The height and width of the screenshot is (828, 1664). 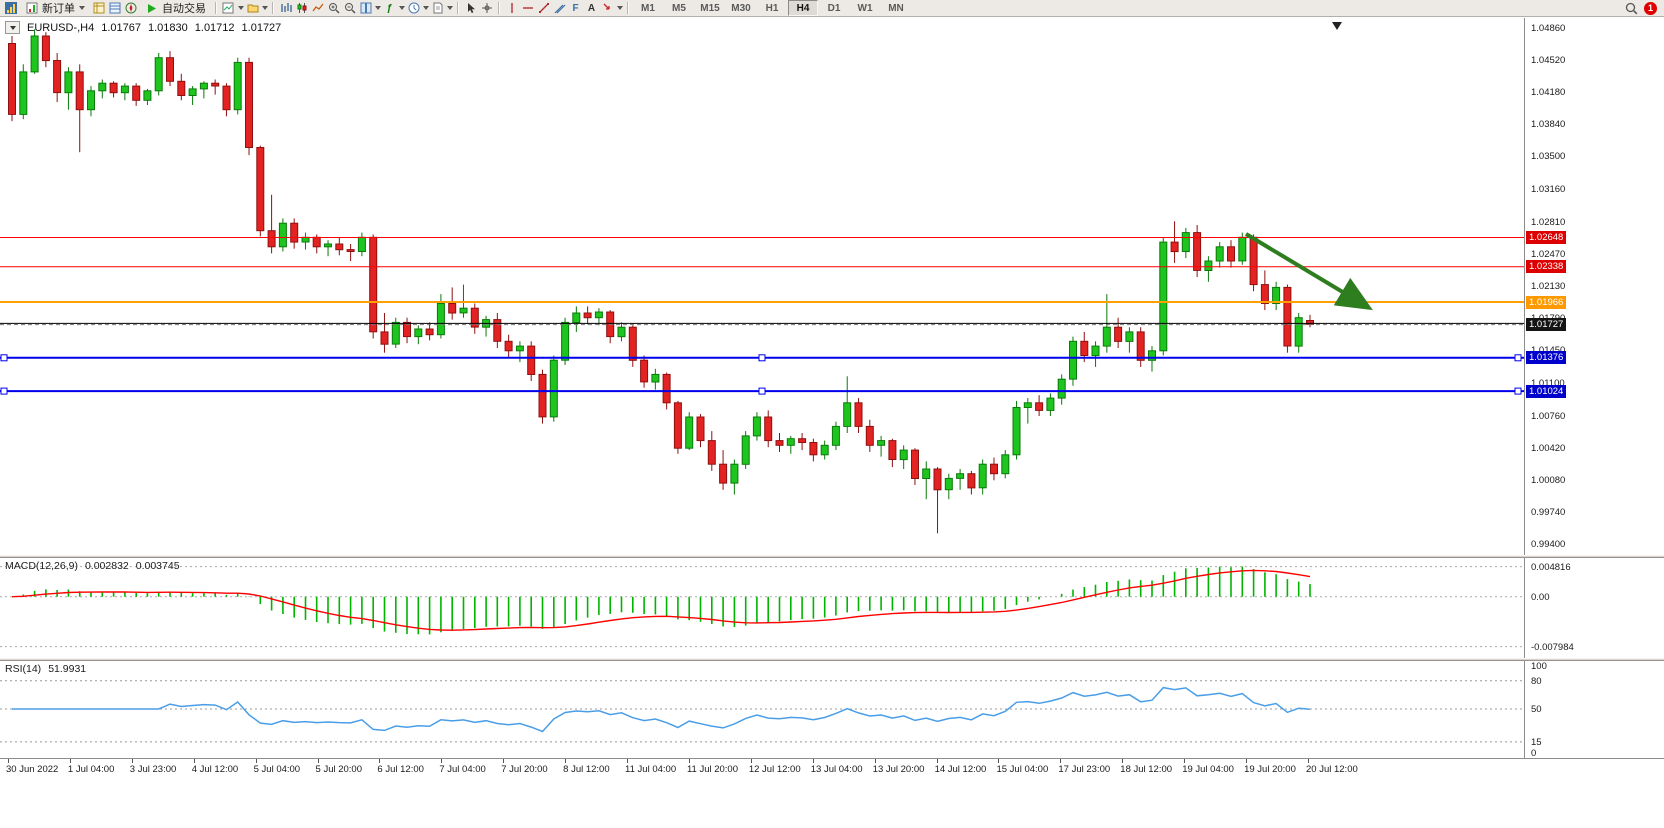 What do you see at coordinates (252, 8) in the screenshot?
I see `profiles-icon` at bounding box center [252, 8].